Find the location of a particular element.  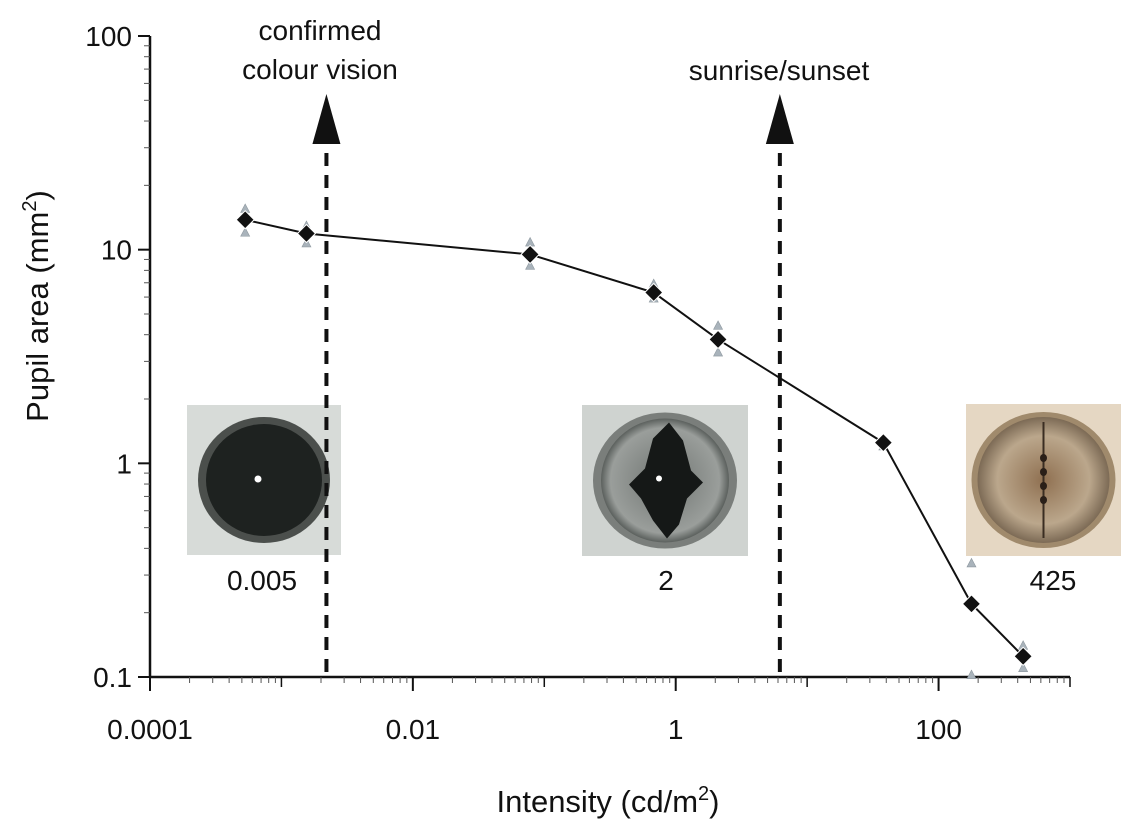

annotation-label: sunrise/sunset is located at coordinates (779, 70).